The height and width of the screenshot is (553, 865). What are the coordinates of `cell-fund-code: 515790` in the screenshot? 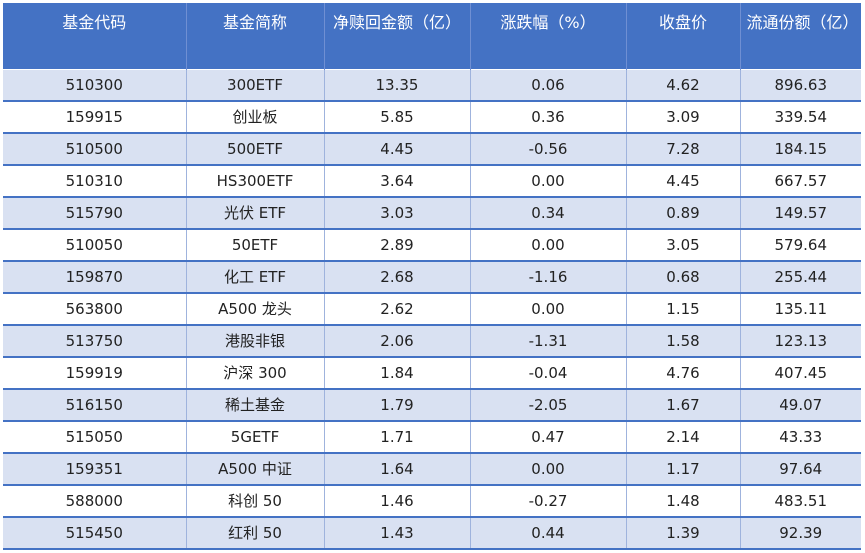 It's located at (95, 213).